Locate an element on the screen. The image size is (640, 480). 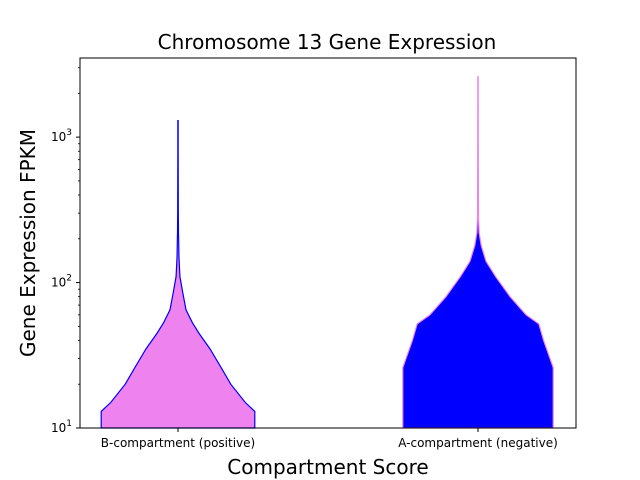
y-tick-label: 10¹ is located at coordinates (61, 427).